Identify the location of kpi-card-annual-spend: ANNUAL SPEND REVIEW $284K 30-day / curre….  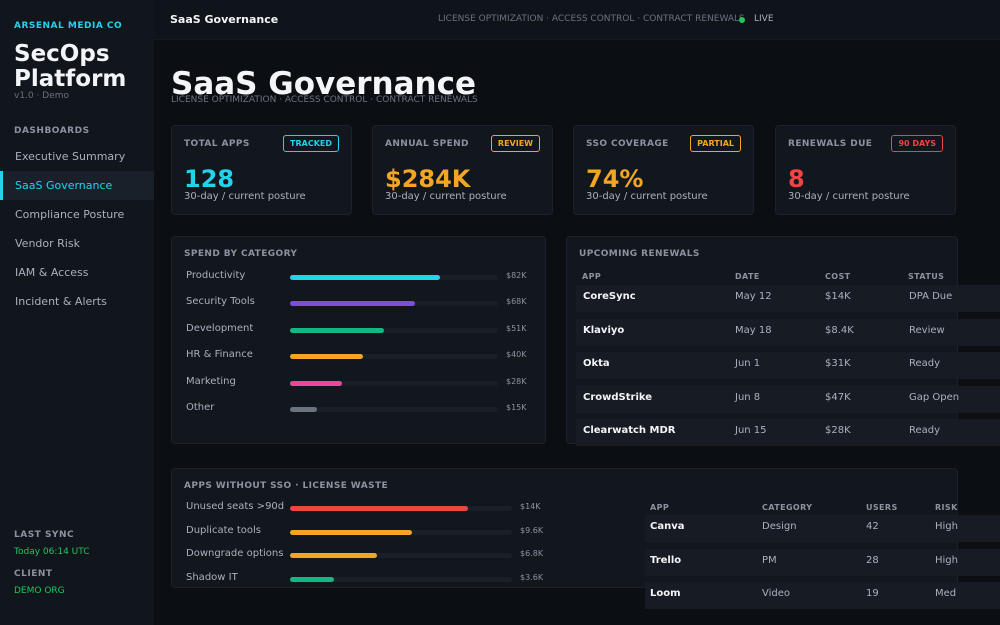
(462, 170).